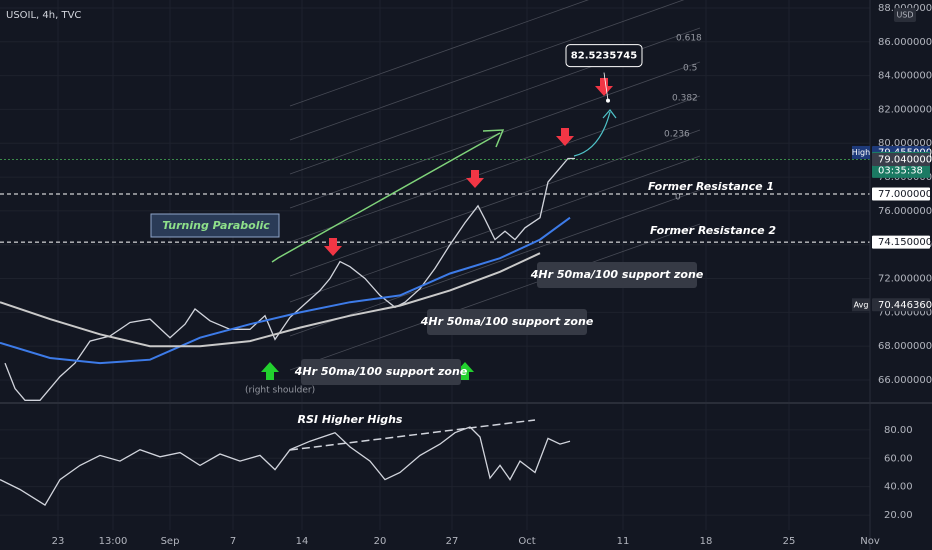 The height and width of the screenshot is (550, 932). I want to click on y-tick-label: 80.00, so click(898, 430).